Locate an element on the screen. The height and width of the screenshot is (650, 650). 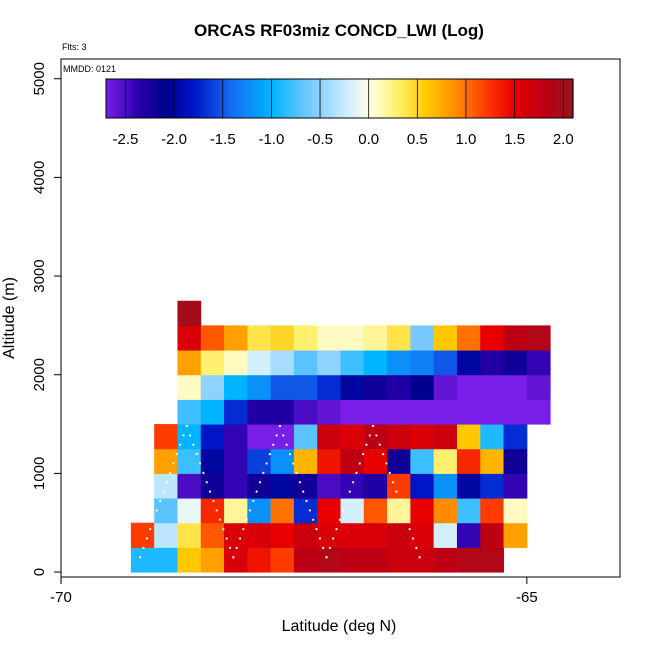
flights-annotation: Flts: 3 is located at coordinates (74, 47).